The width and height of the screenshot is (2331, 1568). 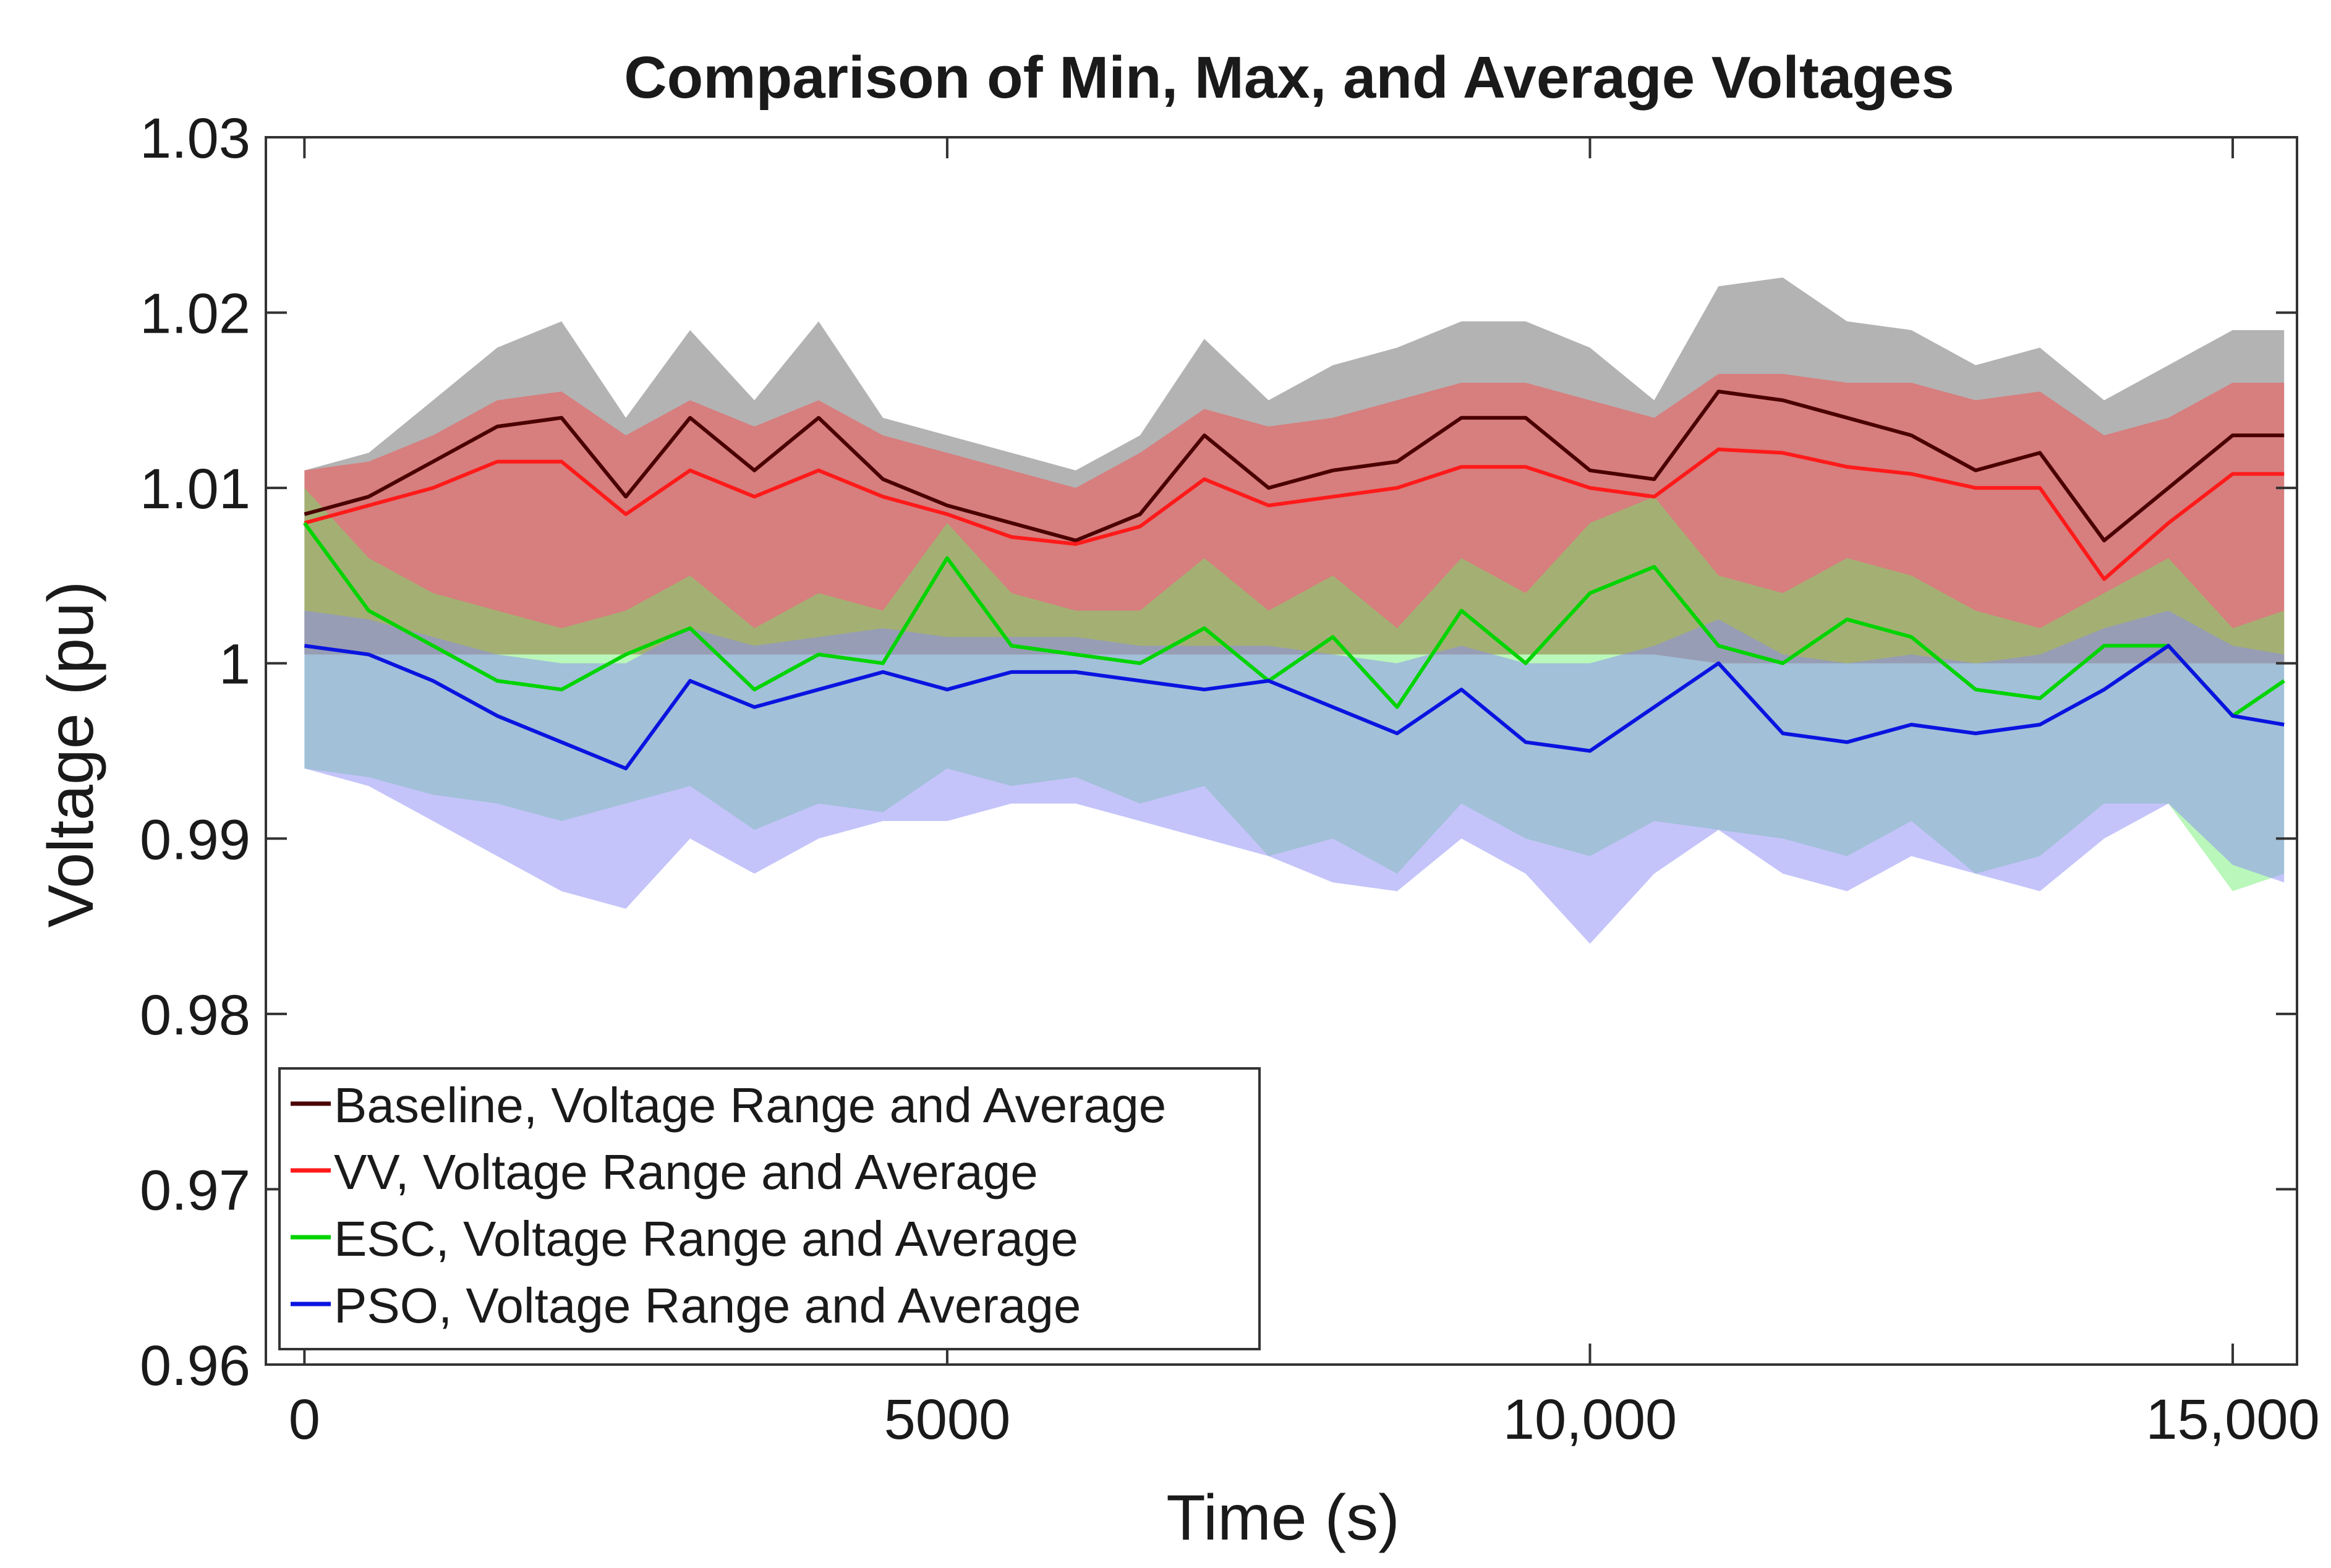 I want to click on x-tick-label: 10,000, so click(x=1590, y=1419).